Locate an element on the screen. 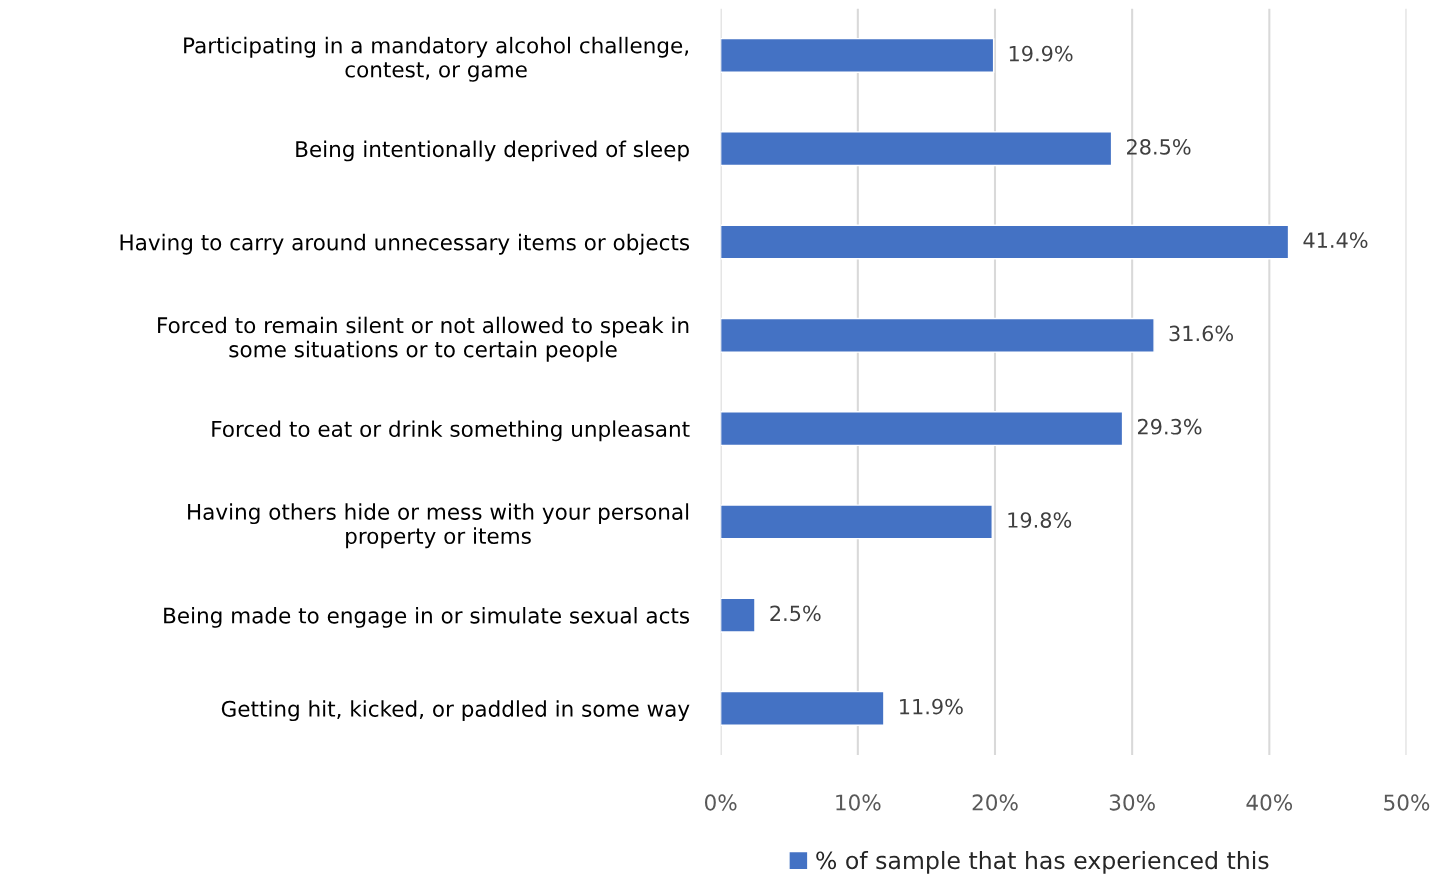 This screenshot has height=878, width=1450. data-label: 28.5% is located at coordinates (1159, 147).